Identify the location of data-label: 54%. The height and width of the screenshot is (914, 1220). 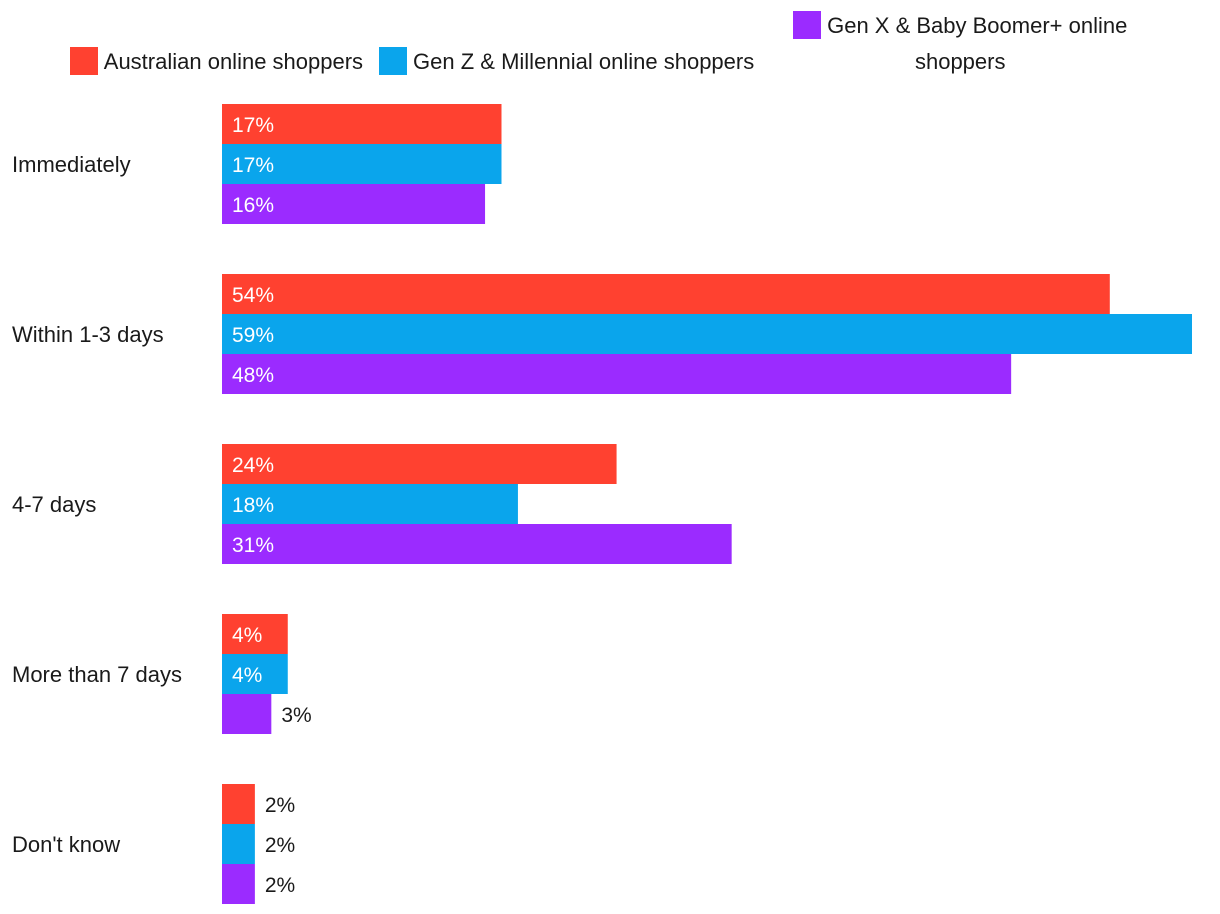
(253, 295).